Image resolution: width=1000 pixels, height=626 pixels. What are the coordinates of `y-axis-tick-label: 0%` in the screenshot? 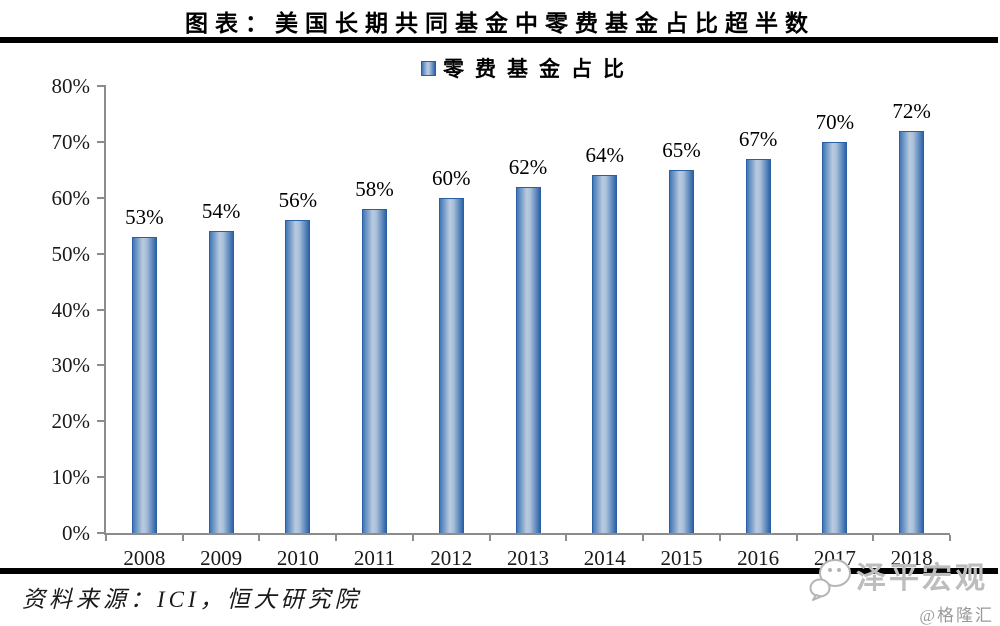 It's located at (76, 533).